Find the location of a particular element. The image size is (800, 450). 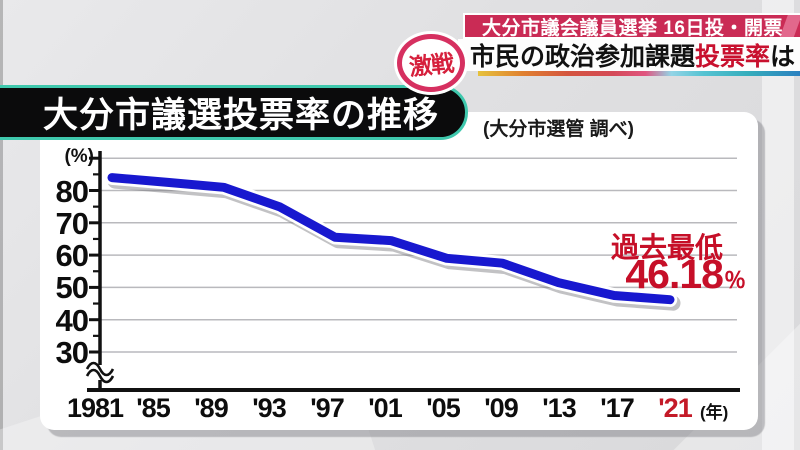

left-edge-shade is located at coordinates (1, 225).